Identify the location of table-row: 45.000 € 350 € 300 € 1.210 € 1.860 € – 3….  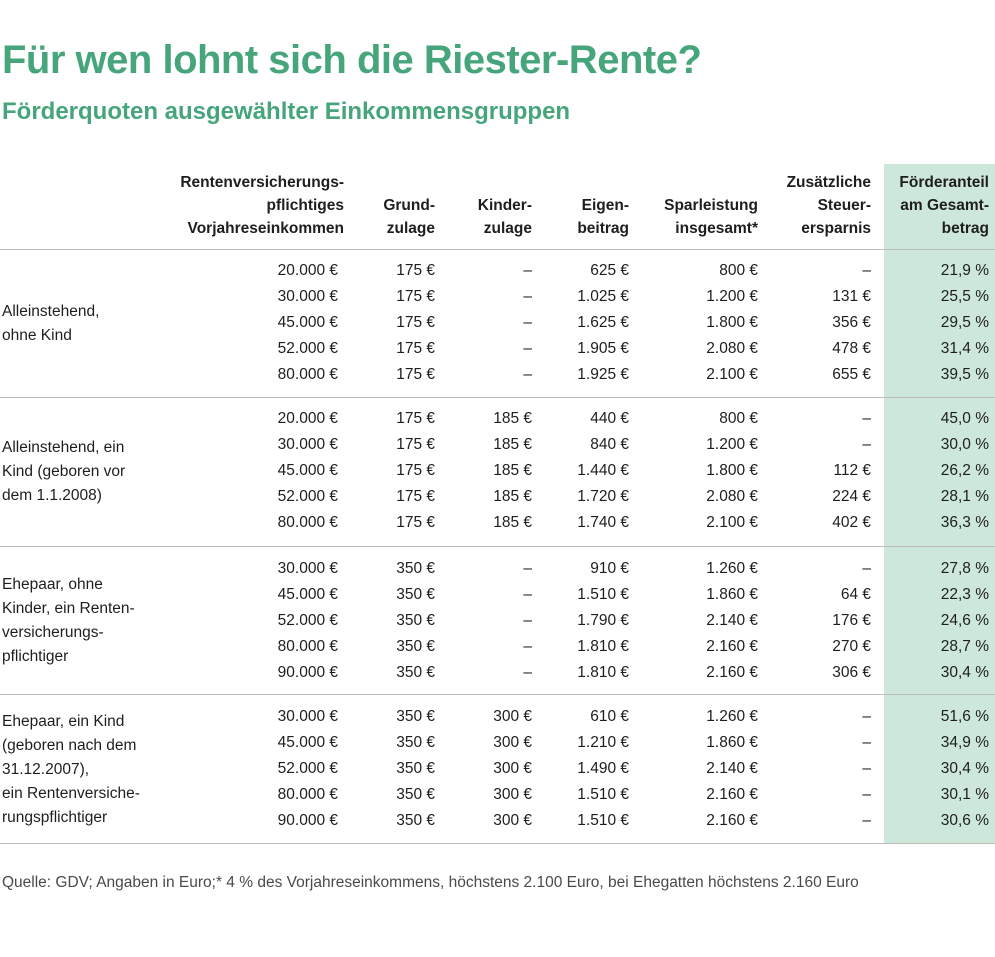
(497, 743).